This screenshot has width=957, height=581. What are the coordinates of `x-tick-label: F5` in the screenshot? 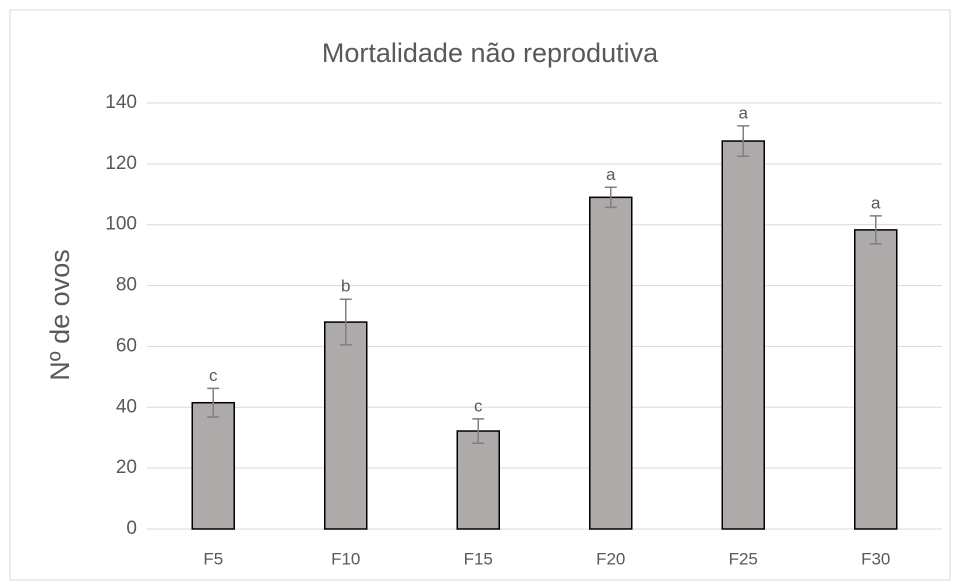 It's located at (213, 558).